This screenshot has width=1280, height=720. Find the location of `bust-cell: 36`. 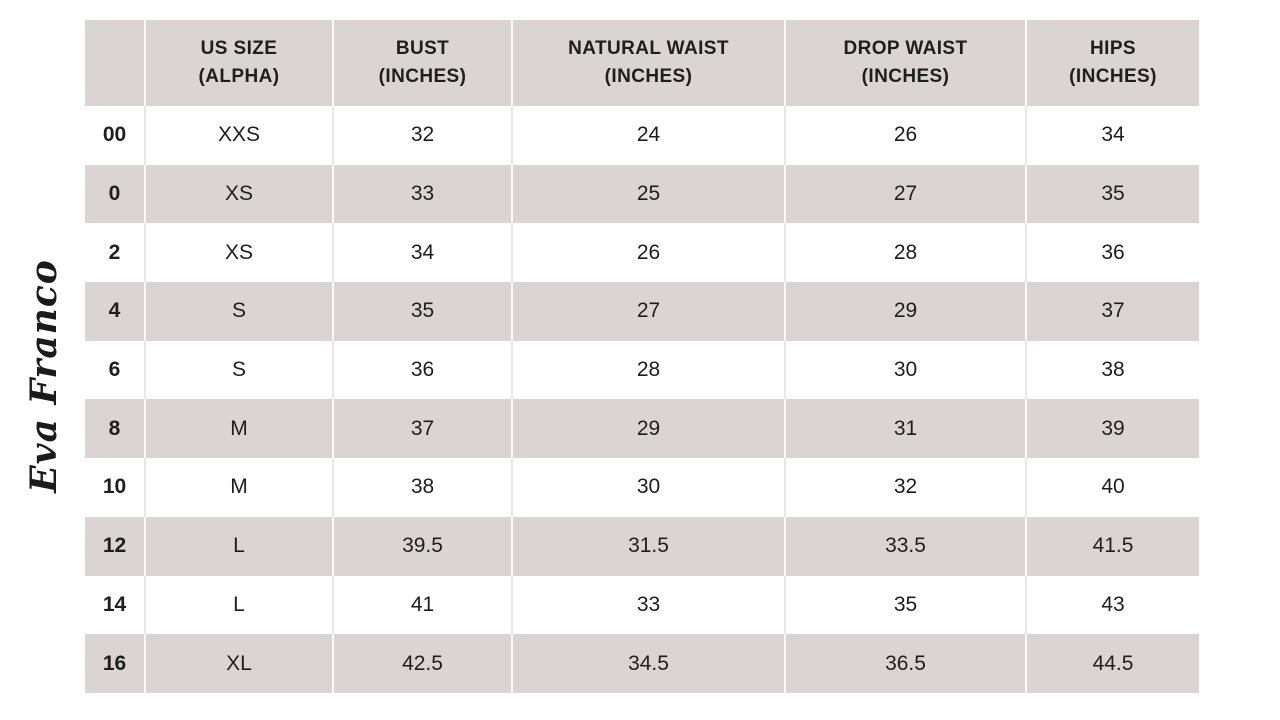

bust-cell: 36 is located at coordinates (423, 370).